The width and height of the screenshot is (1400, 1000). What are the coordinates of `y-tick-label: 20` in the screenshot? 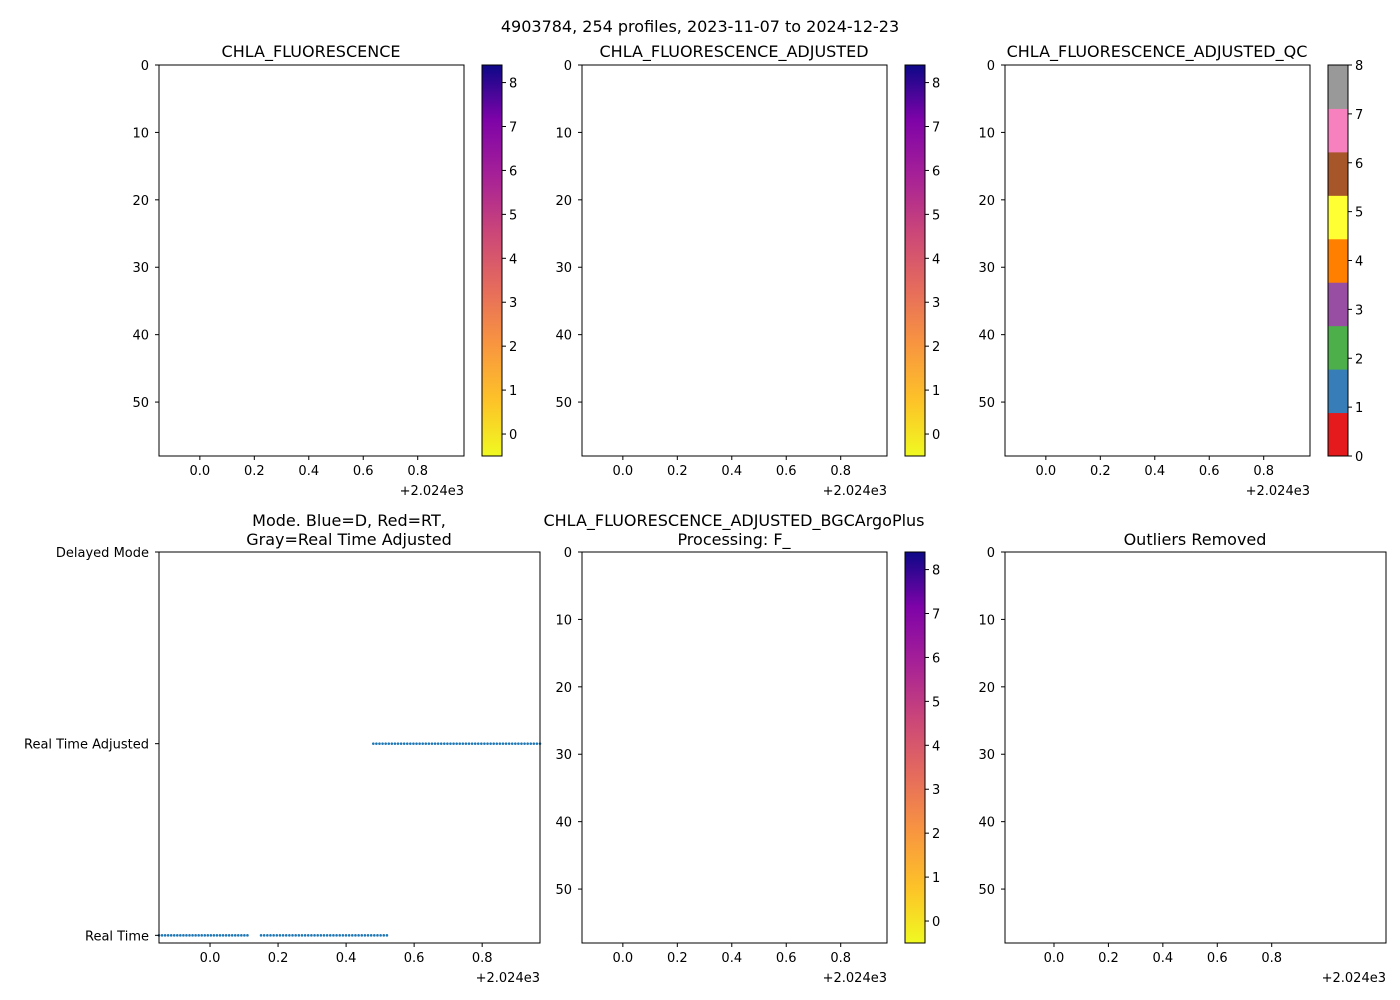 It's located at (986, 688).